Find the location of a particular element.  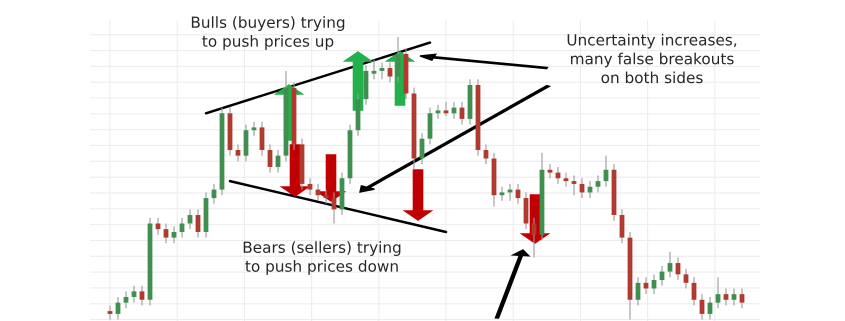

annotation: Bulls (buyers) trying to push prices up is located at coordinates (268, 33).